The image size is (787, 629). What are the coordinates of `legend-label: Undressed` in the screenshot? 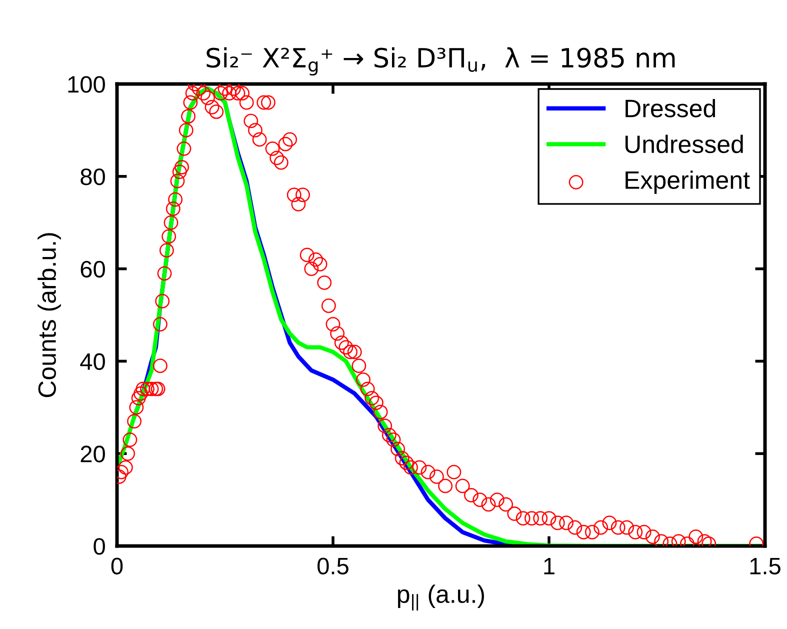 It's located at (684, 144).